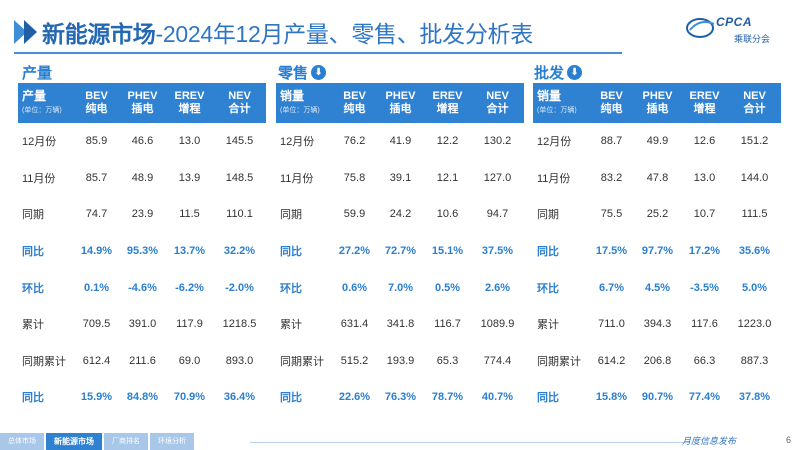 The image size is (800, 450). Describe the element at coordinates (344, 34) in the screenshot. I see `page-title-rest: -2024年12月产量、零售、批发分析表` at that location.